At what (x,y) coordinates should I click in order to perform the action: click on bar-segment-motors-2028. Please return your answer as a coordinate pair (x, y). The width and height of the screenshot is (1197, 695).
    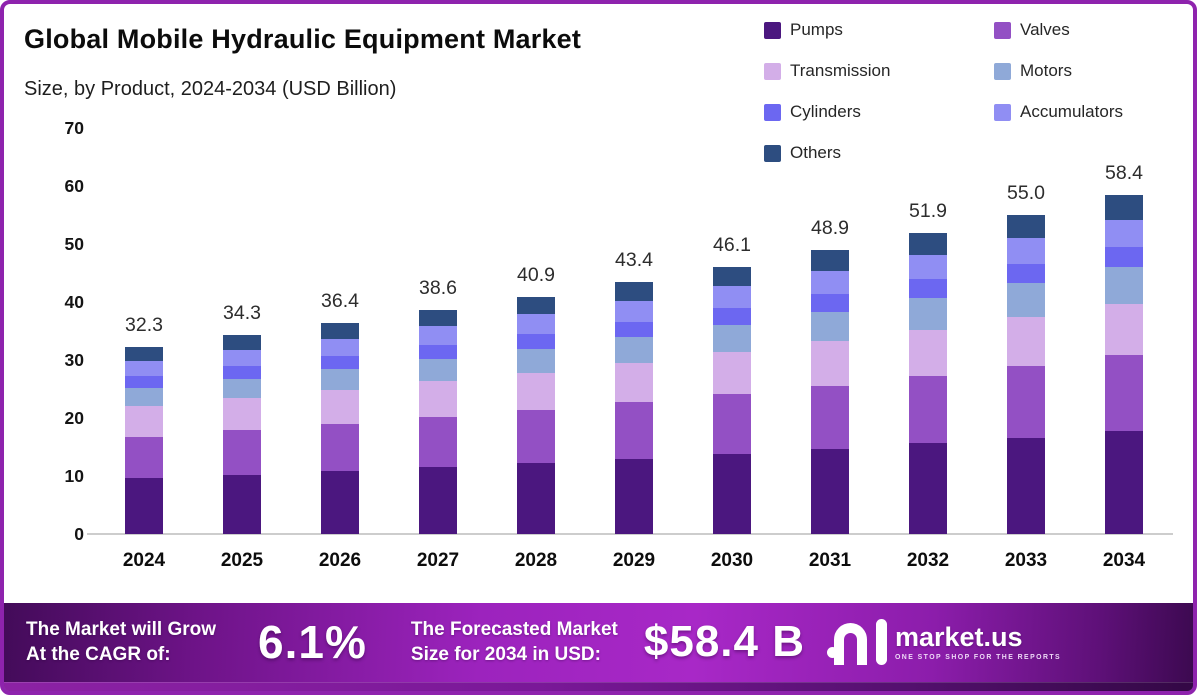
    Looking at the image, I should click on (536, 361).